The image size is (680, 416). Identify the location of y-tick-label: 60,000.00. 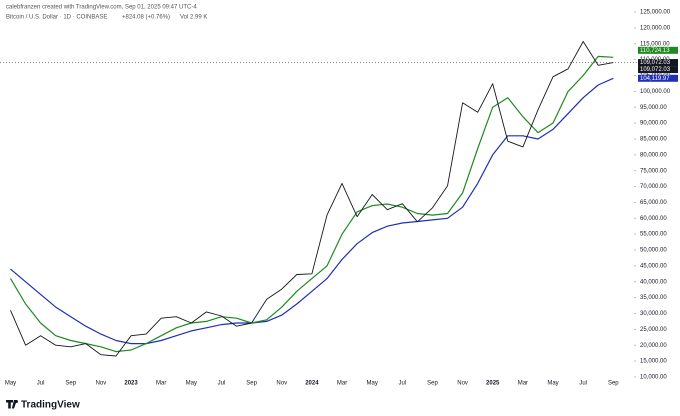
(653, 219).